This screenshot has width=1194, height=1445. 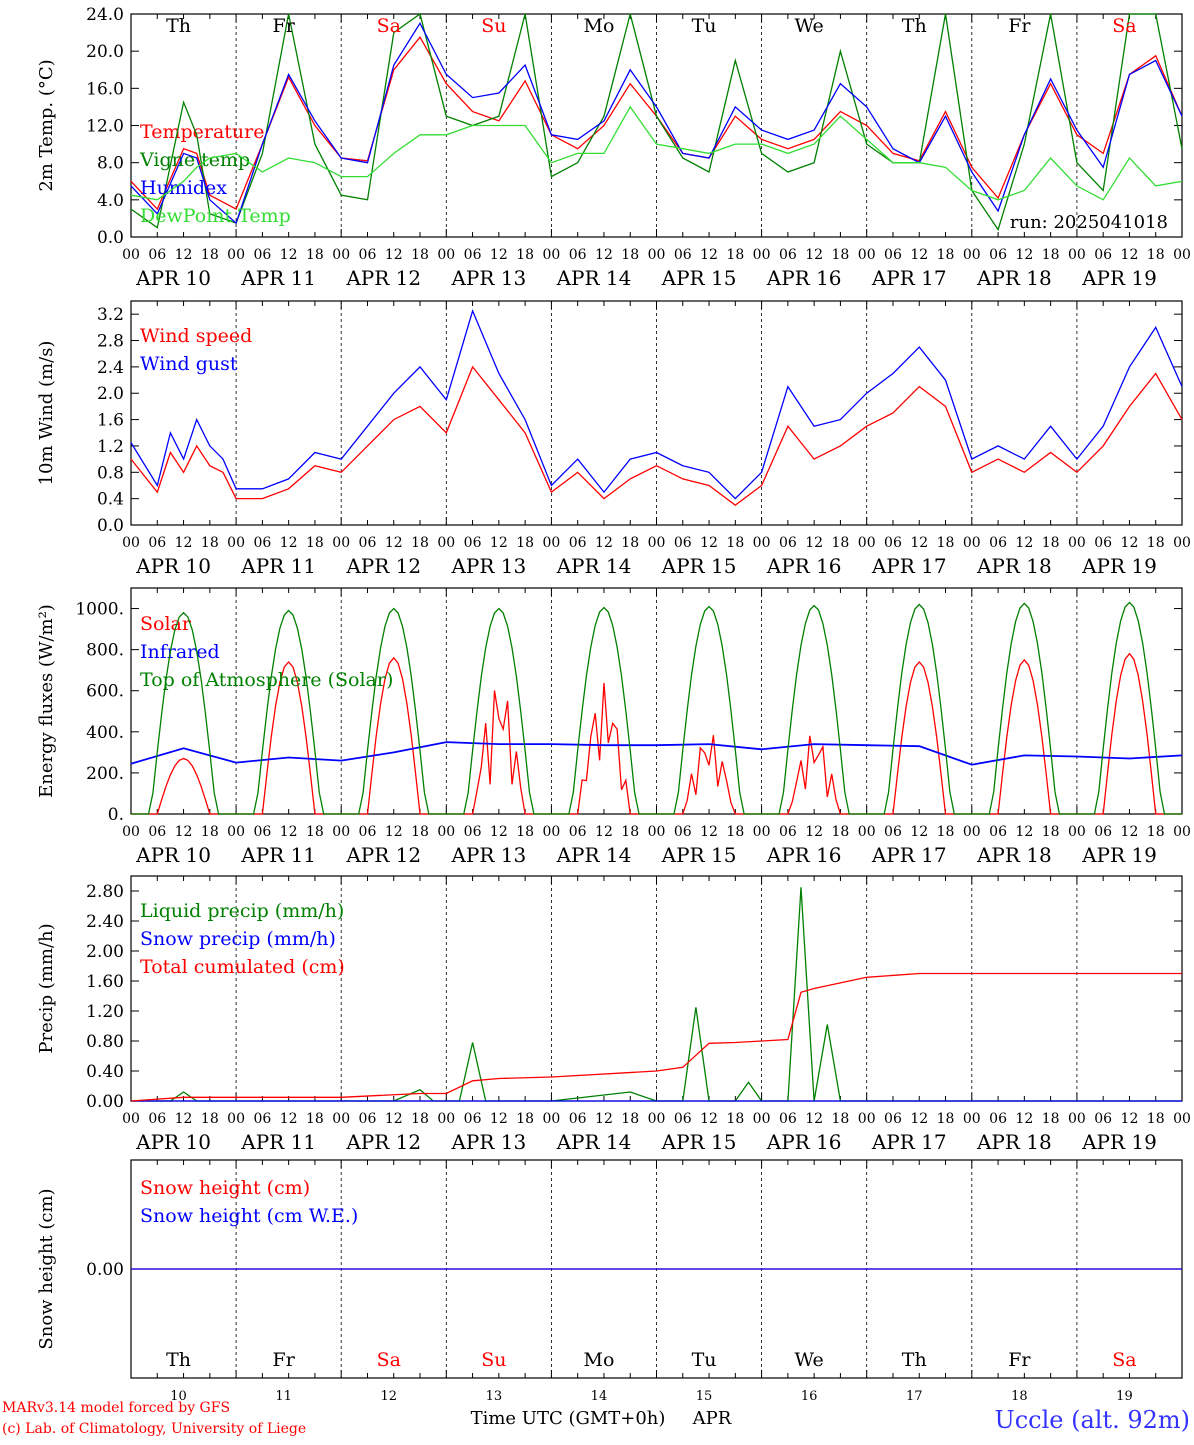 What do you see at coordinates (656, 122) in the screenshot?
I see `series-line-green` at bounding box center [656, 122].